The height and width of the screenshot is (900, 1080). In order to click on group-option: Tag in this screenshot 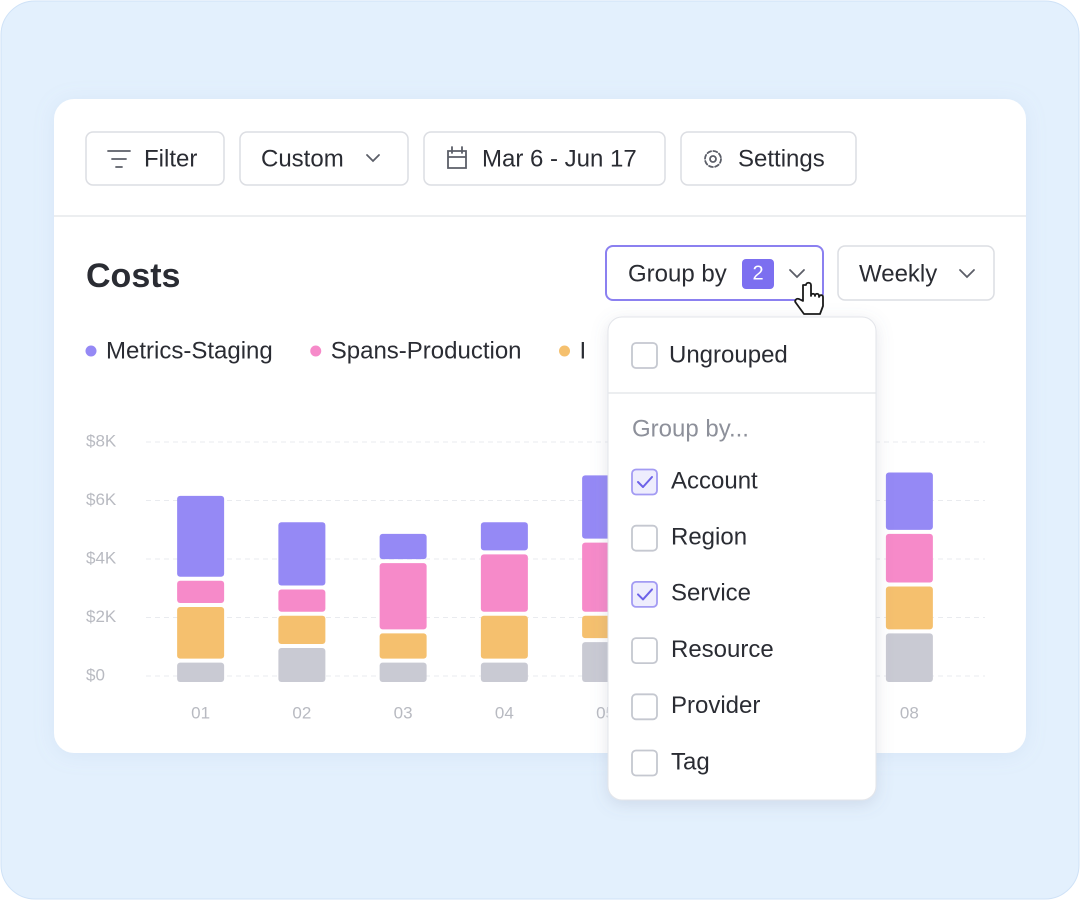, I will do `click(670, 762)`.